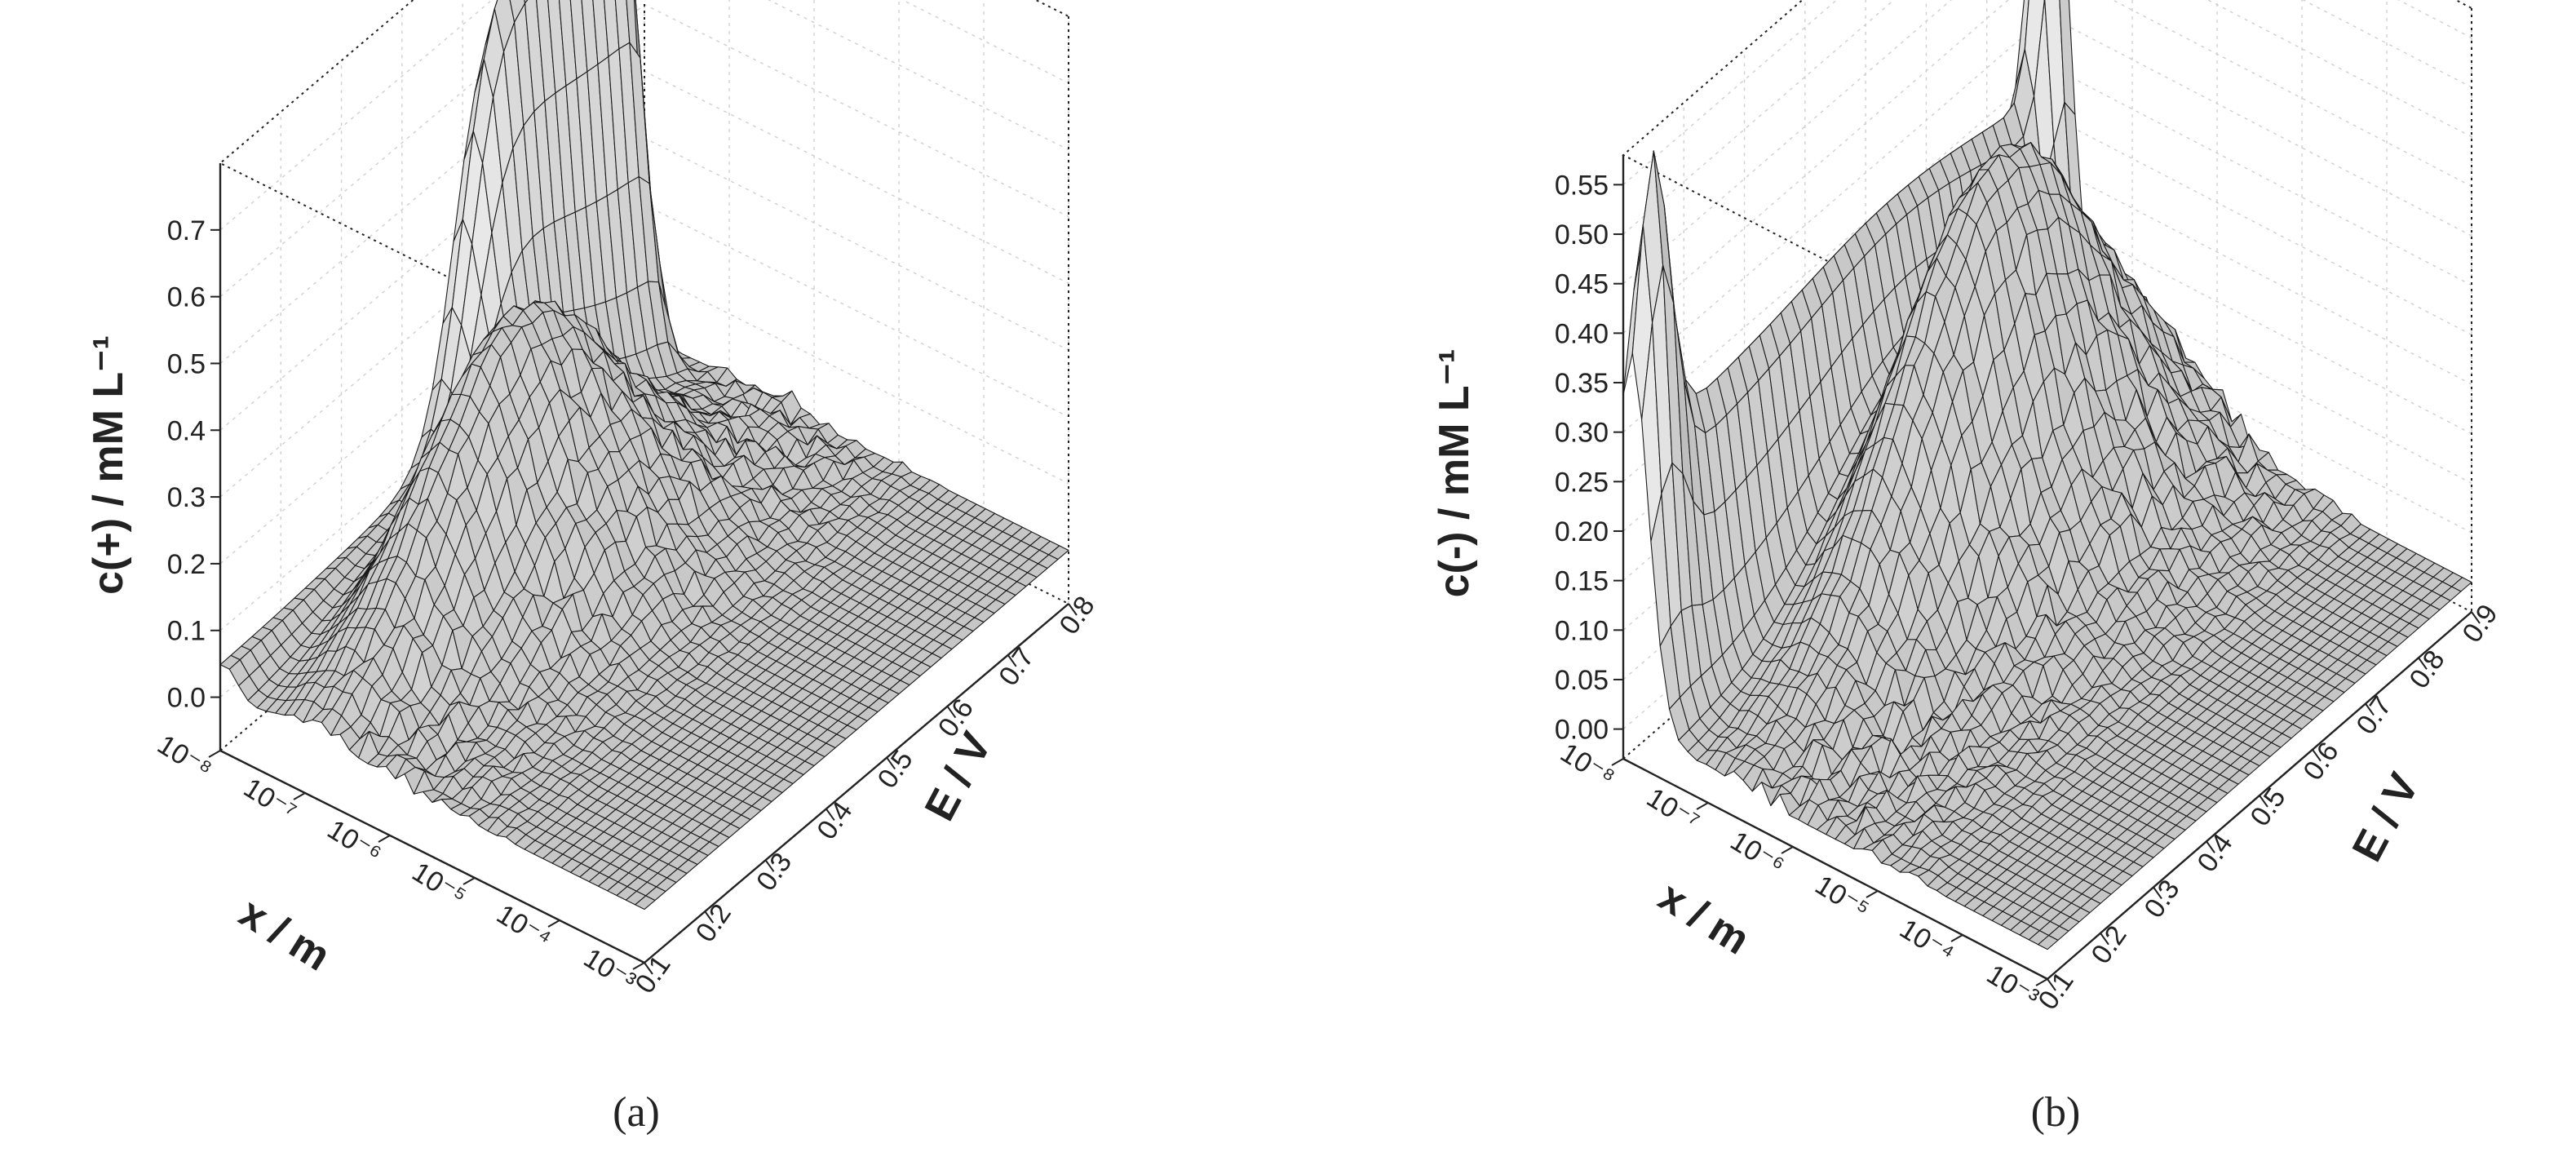  What do you see at coordinates (1454, 473) in the screenshot?
I see `z-axis-title: c(-) / mM L⁻¹` at bounding box center [1454, 473].